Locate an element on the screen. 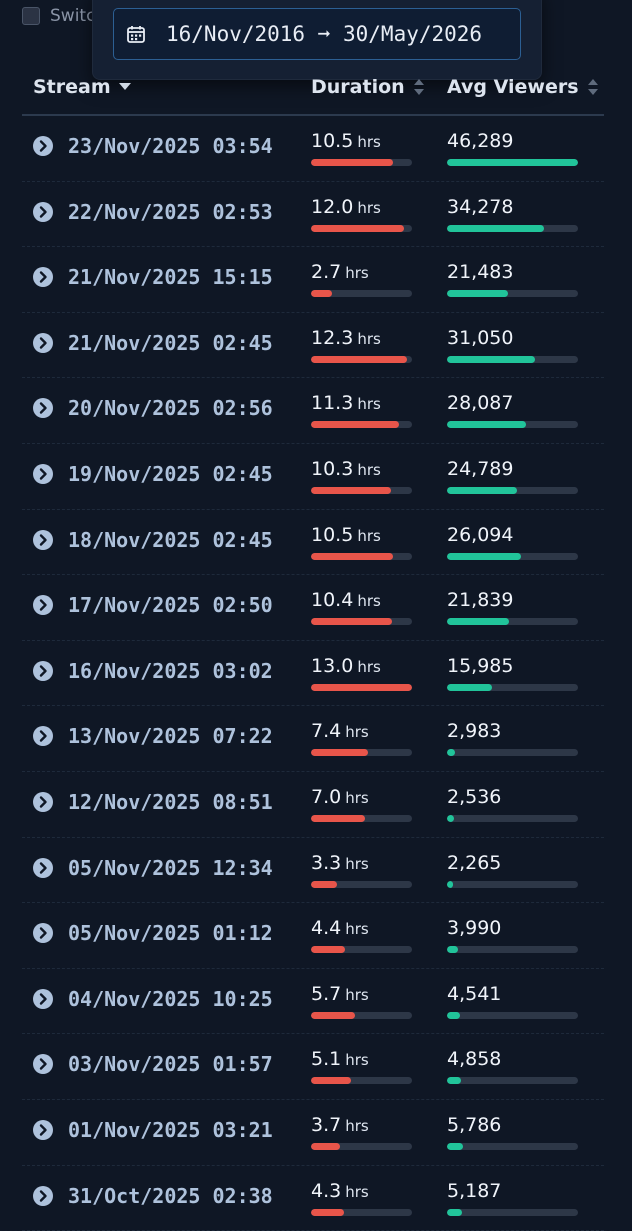 Image resolution: width=632 pixels, height=1231 pixels. avg-viewers-value: 4,541 is located at coordinates (474, 994).